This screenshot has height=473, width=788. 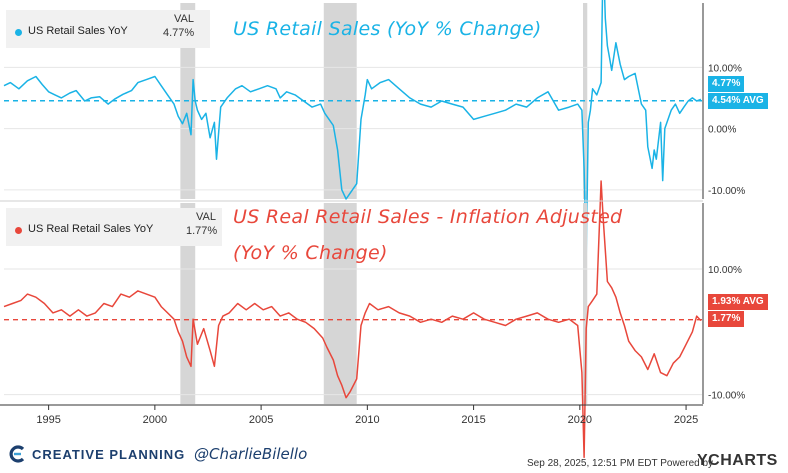 I want to click on creative-planning-logo-icon, so click(x=17, y=454).